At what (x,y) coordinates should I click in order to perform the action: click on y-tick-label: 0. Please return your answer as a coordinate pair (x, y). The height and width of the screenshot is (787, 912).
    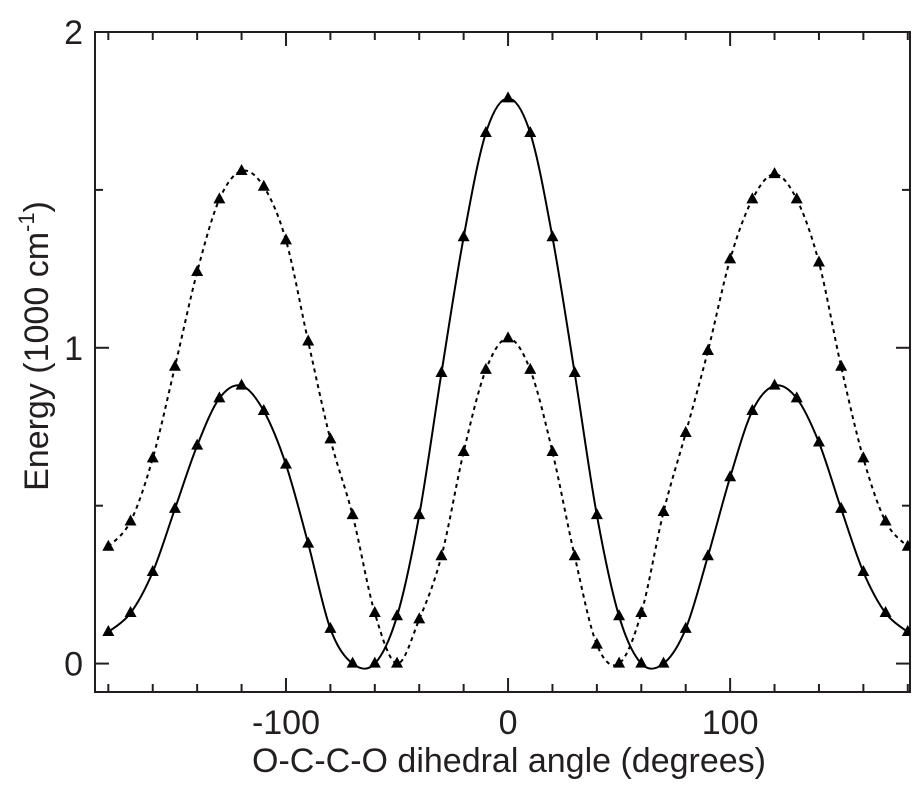
    Looking at the image, I should click on (73, 665).